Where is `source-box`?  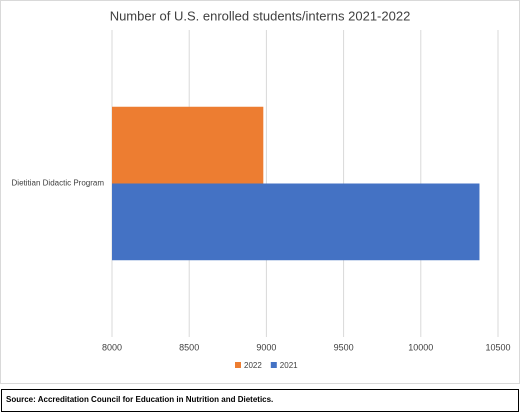 source-box is located at coordinates (260, 400).